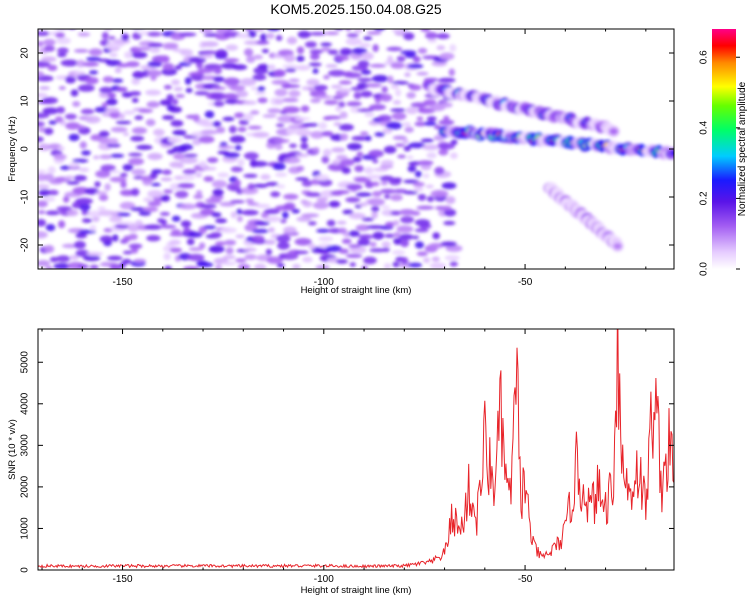  Describe the element at coordinates (25, 149) in the screenshot. I see `y-tick-label: 0` at that location.